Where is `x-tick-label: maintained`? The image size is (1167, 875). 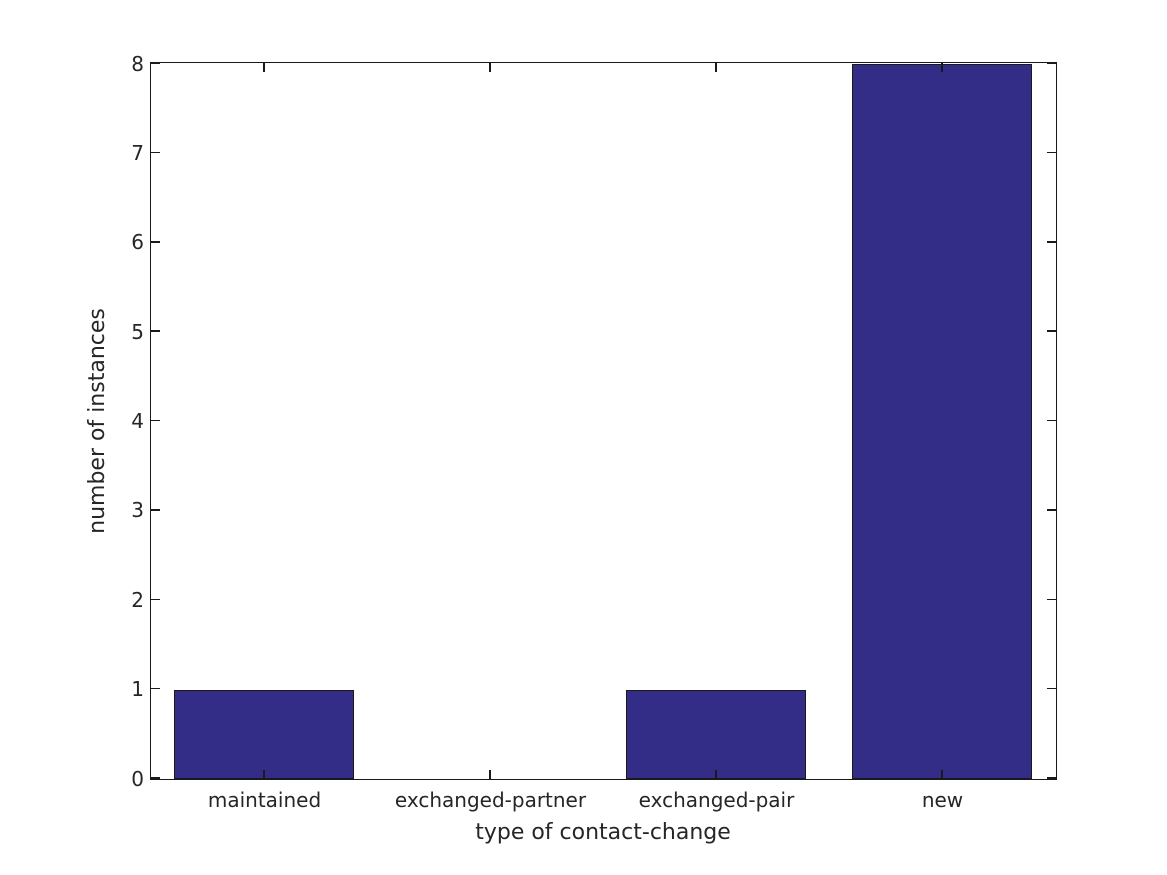 x-tick-label: maintained is located at coordinates (264, 800).